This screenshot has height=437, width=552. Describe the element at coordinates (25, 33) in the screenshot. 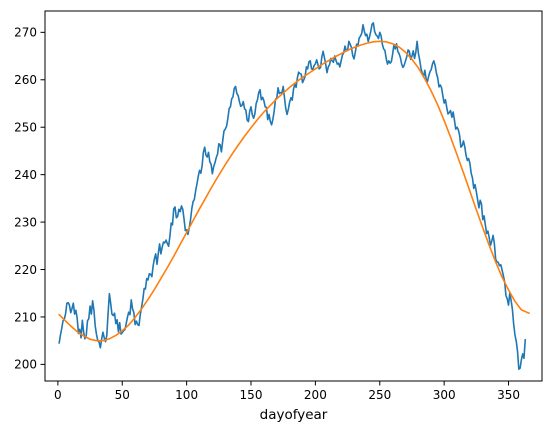

I see `y-tick-label: 270` at that location.